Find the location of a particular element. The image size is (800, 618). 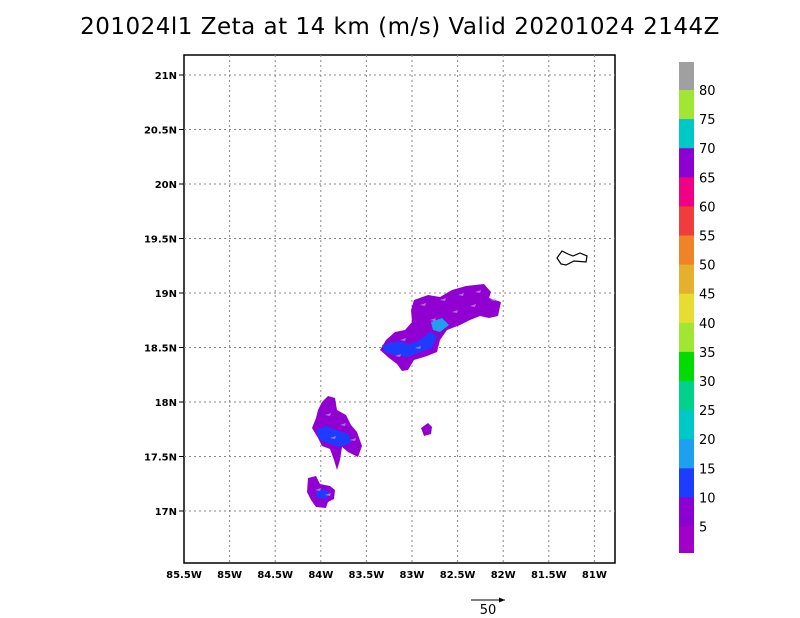

lat-tick-label: 21N is located at coordinates (166, 76).